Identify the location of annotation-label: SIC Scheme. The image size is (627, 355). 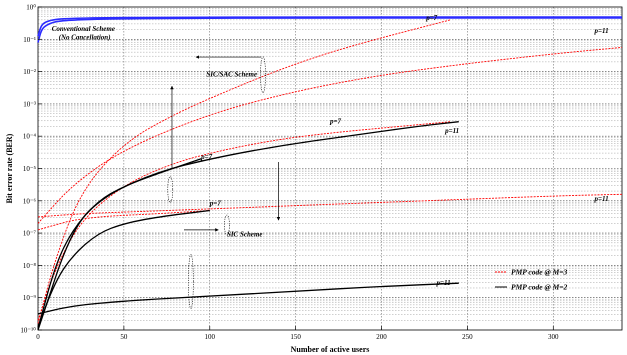
(245, 234).